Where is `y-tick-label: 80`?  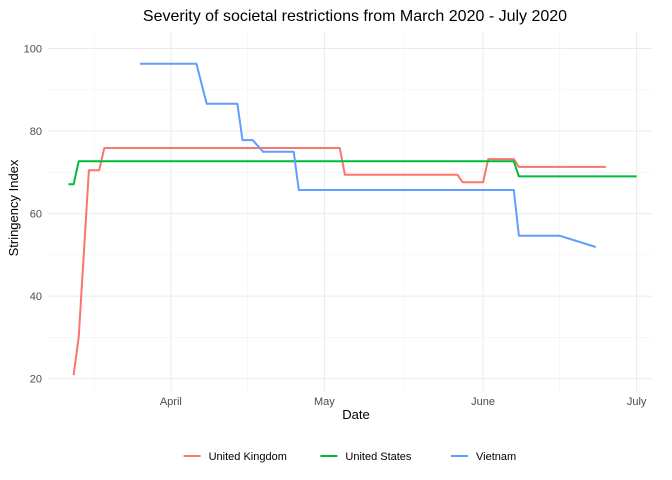 y-tick-label: 80 is located at coordinates (36, 132).